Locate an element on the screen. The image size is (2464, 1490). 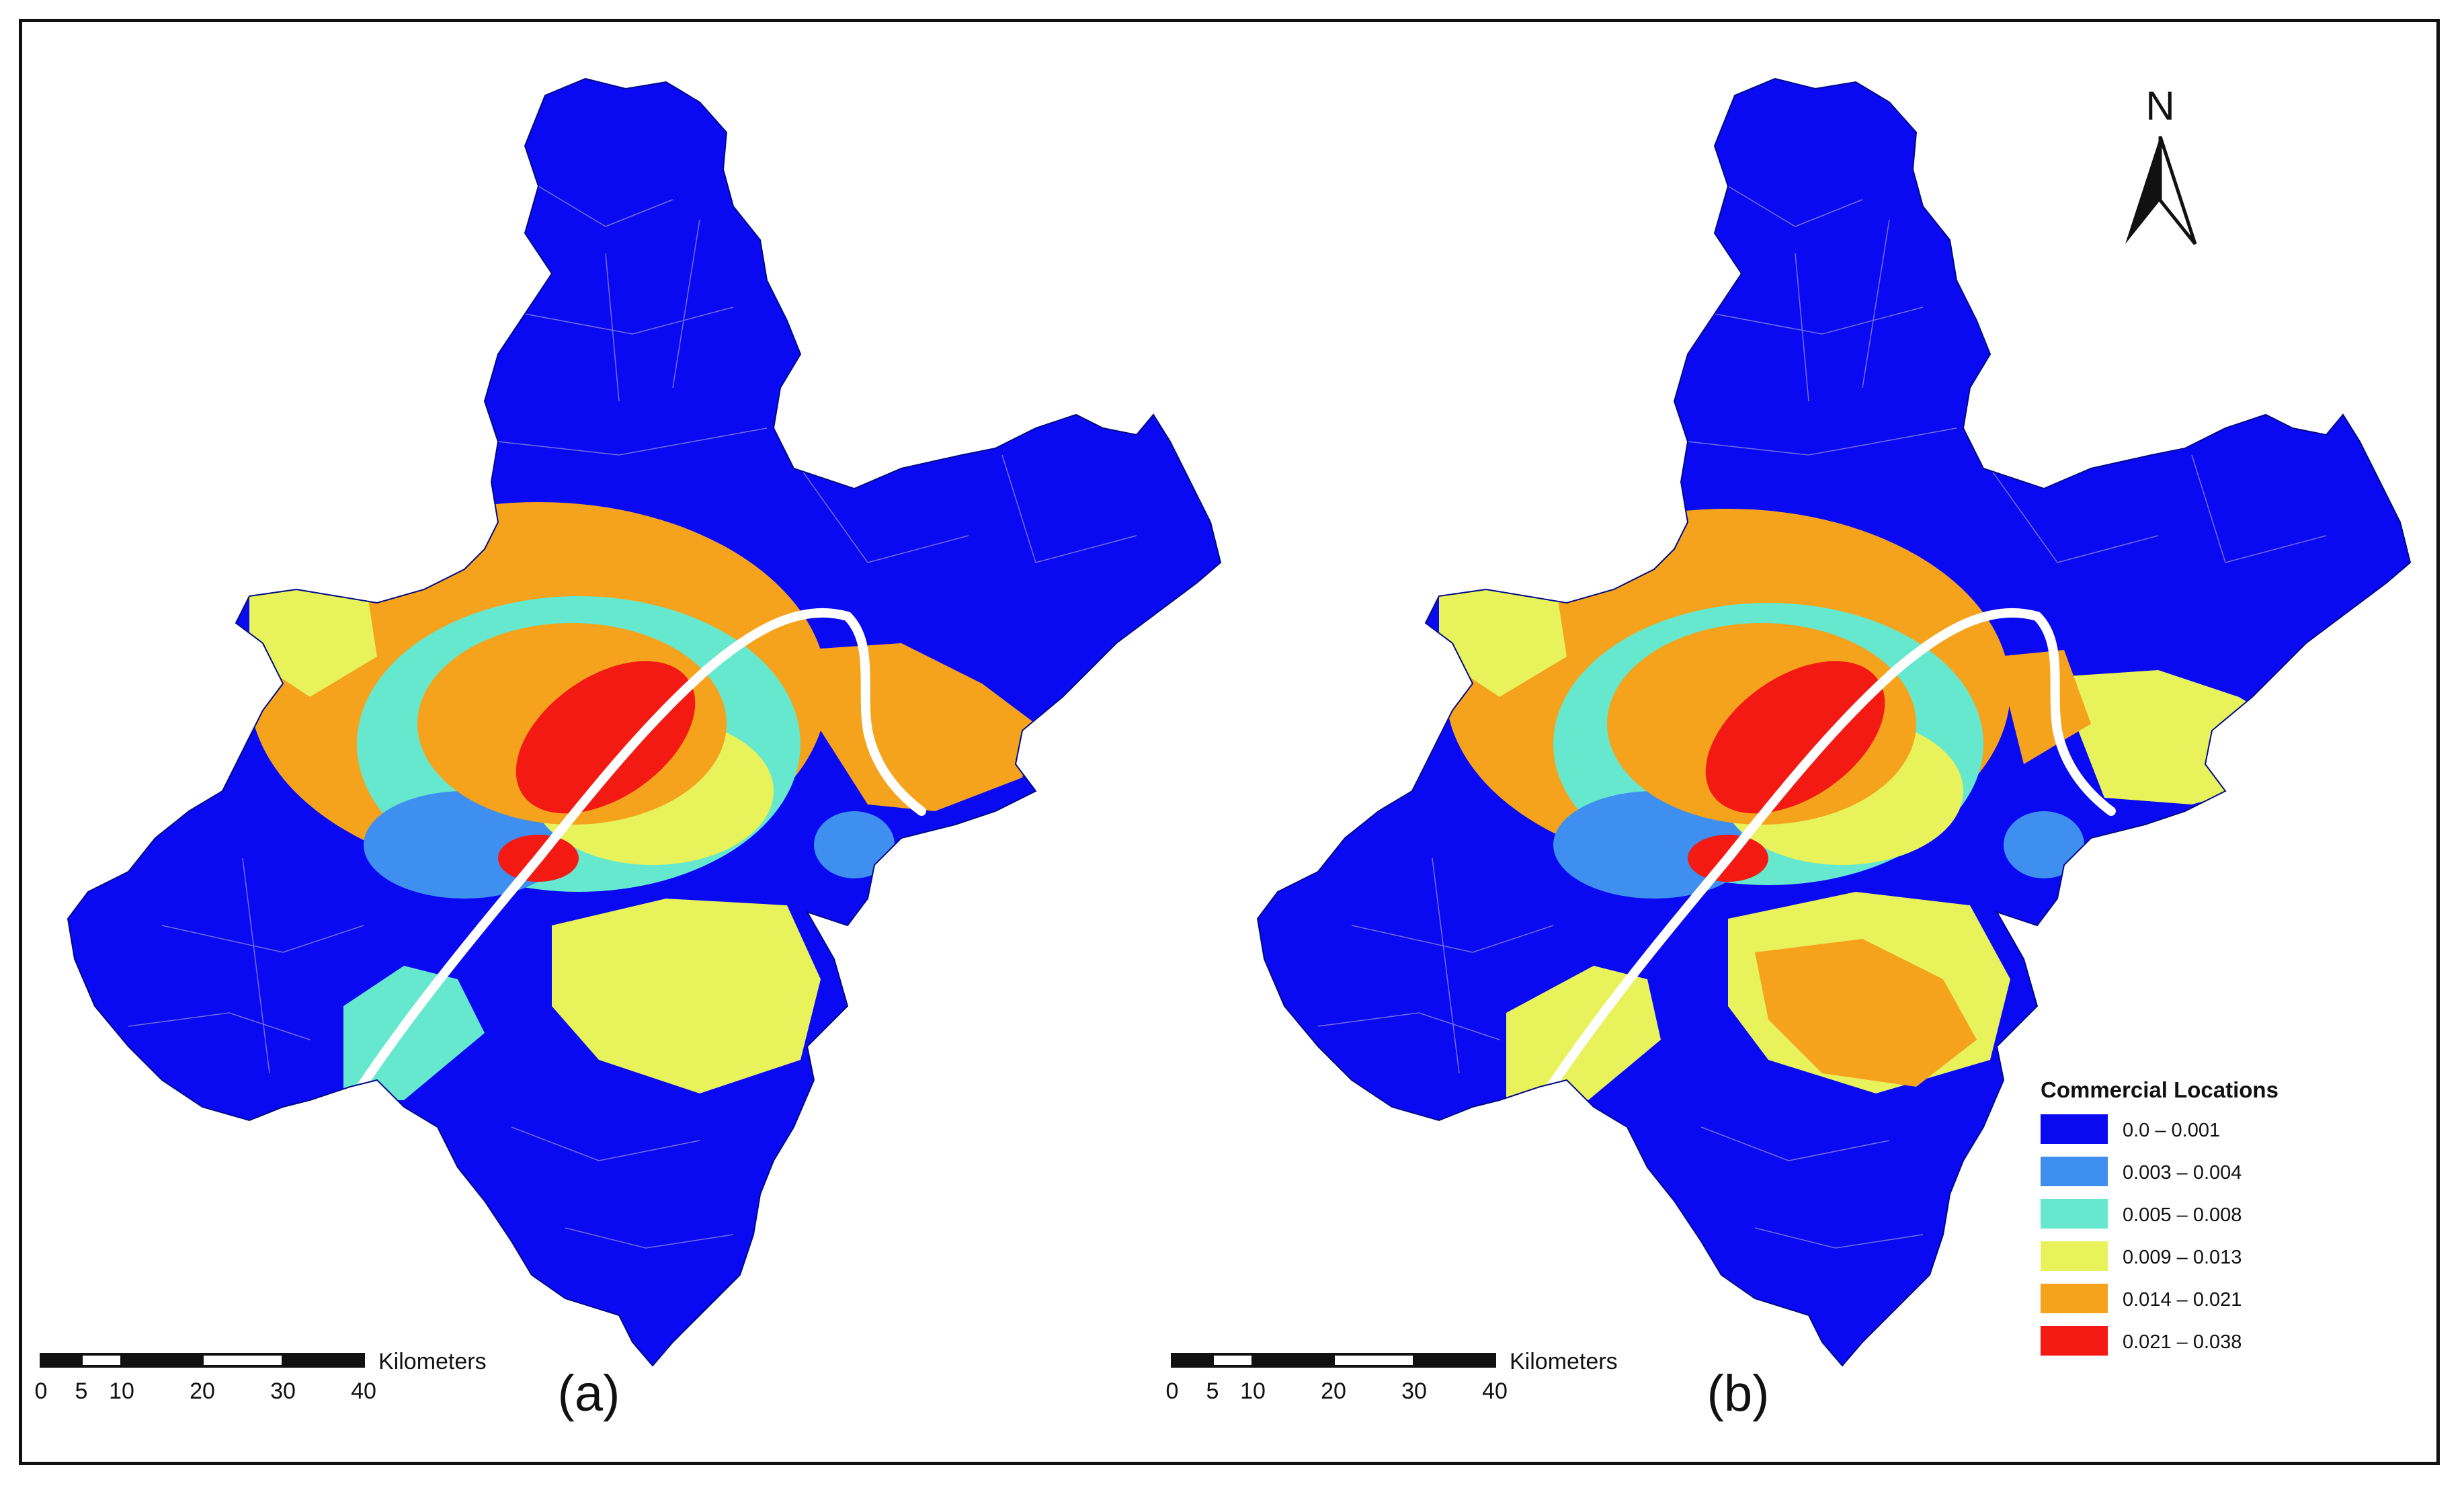
scale-bar-segments-b is located at coordinates (1333, 1360).